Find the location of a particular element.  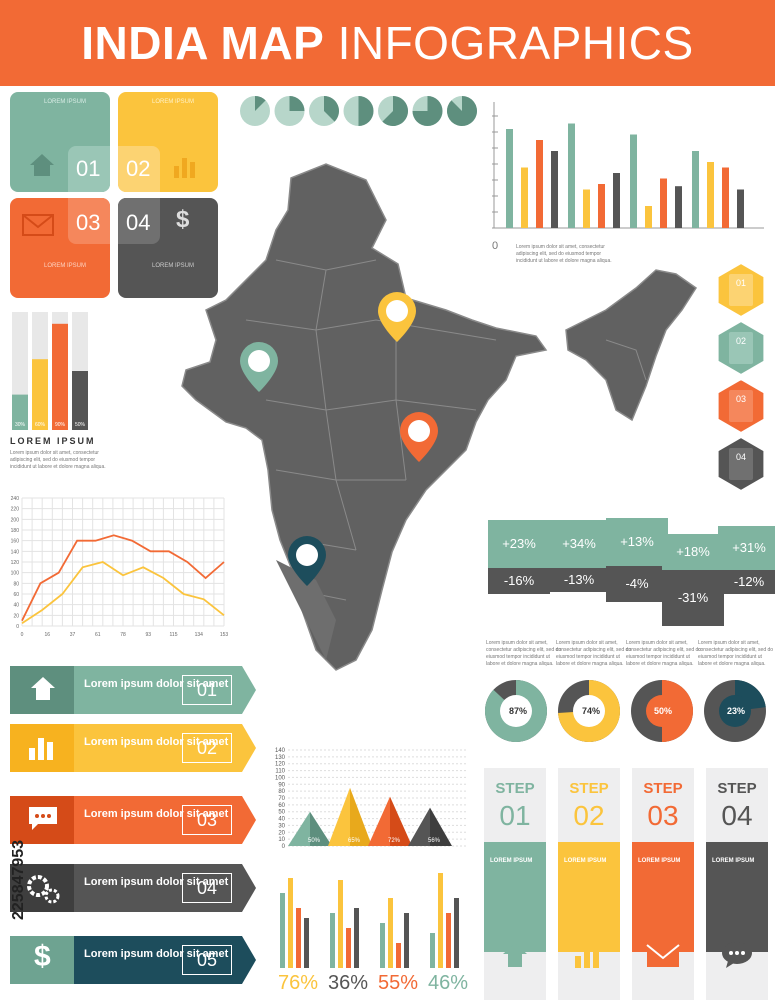

arrow-row-02: Lorem ipsum dolor sit amet 02 is located at coordinates (133, 748).